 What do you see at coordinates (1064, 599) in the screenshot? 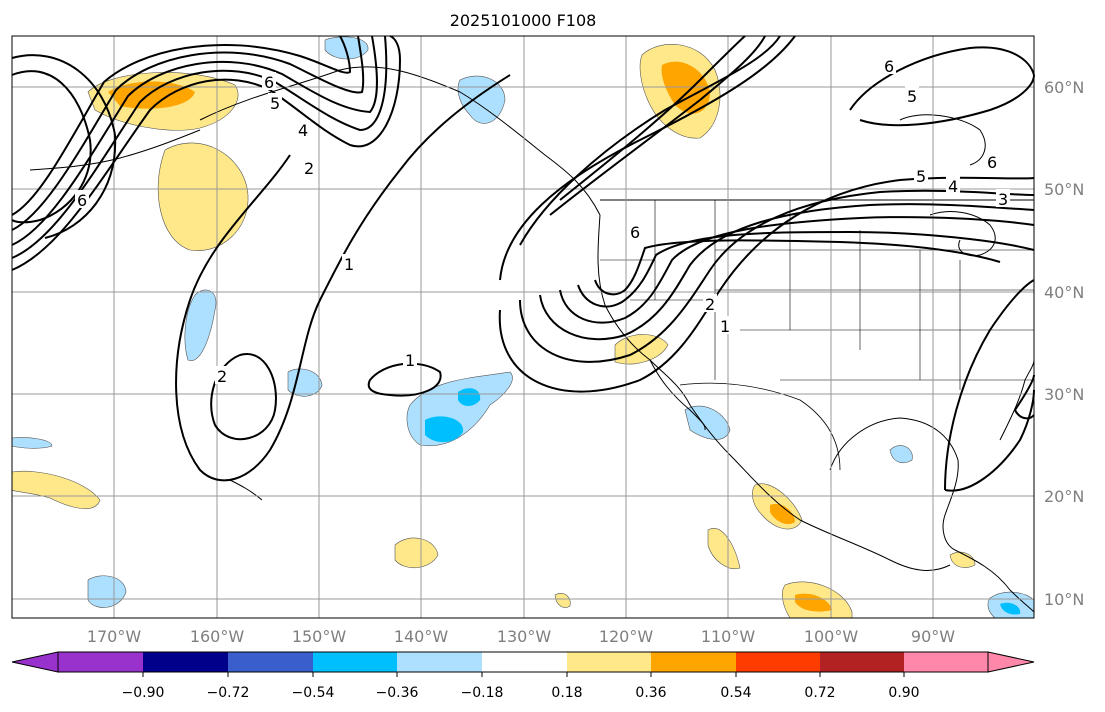
I see `lat-label: 10°N` at bounding box center [1064, 599].